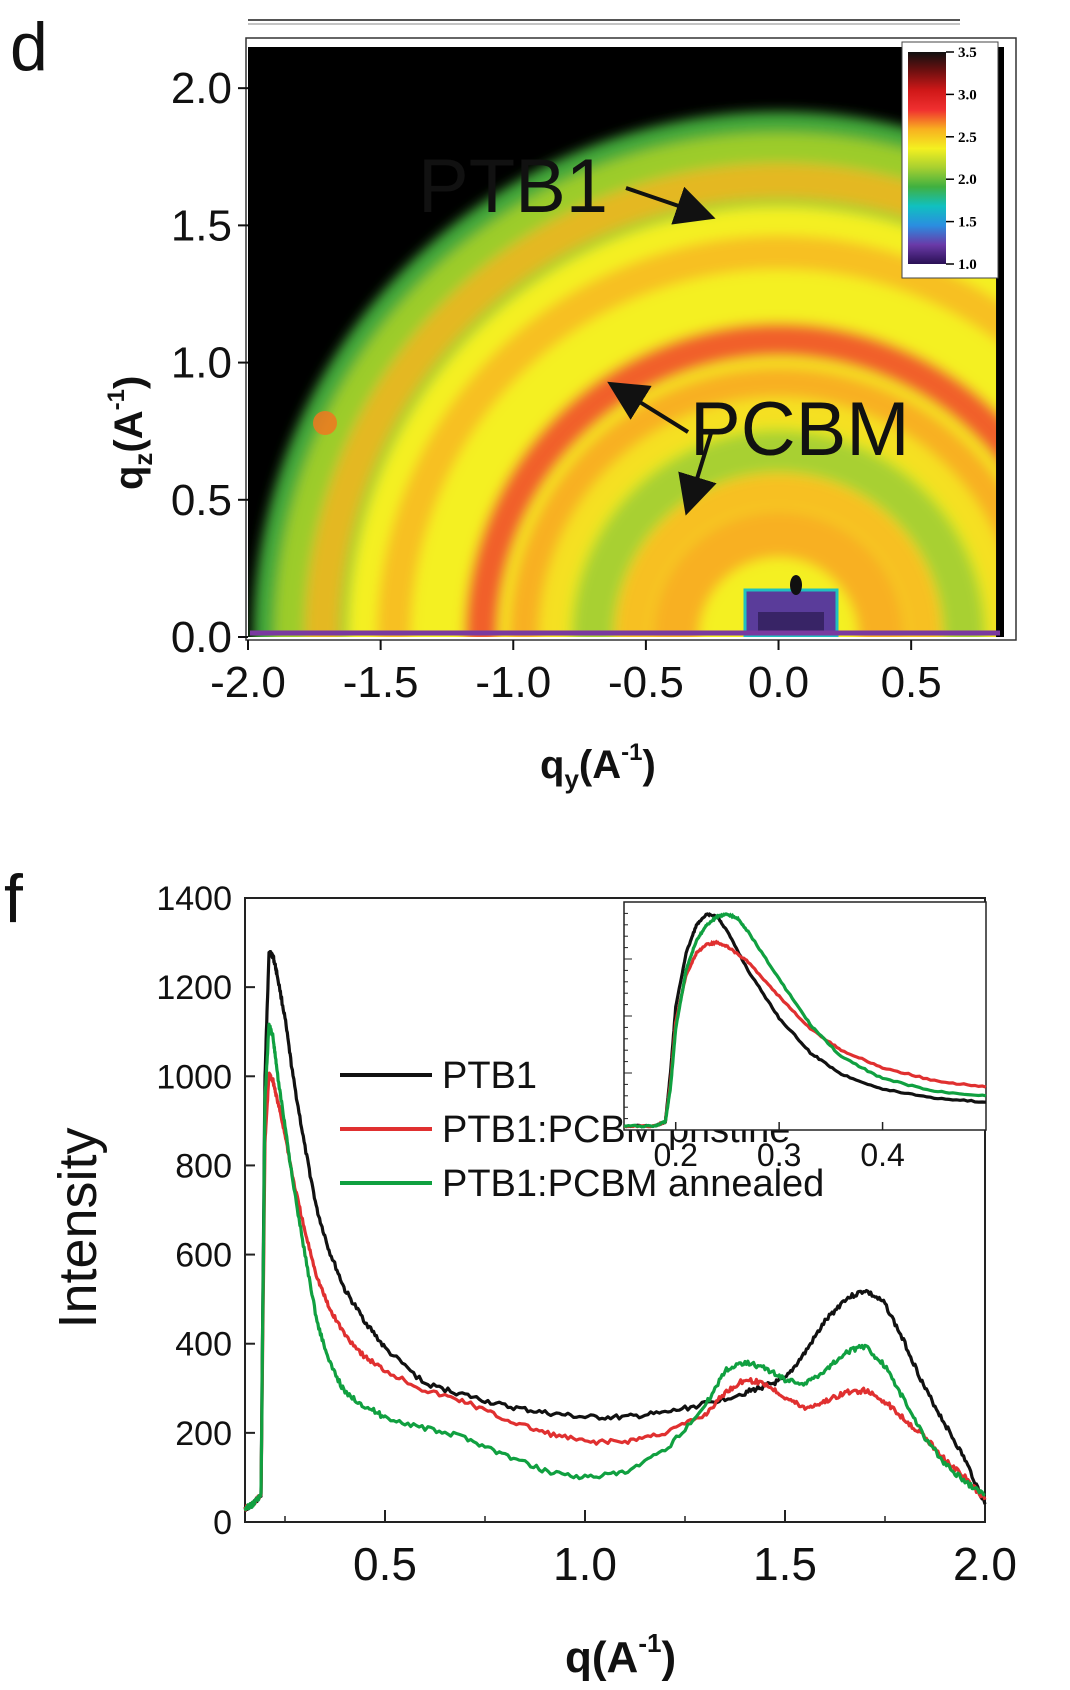  I want to click on panel-d-letter: d, so click(29, 47).